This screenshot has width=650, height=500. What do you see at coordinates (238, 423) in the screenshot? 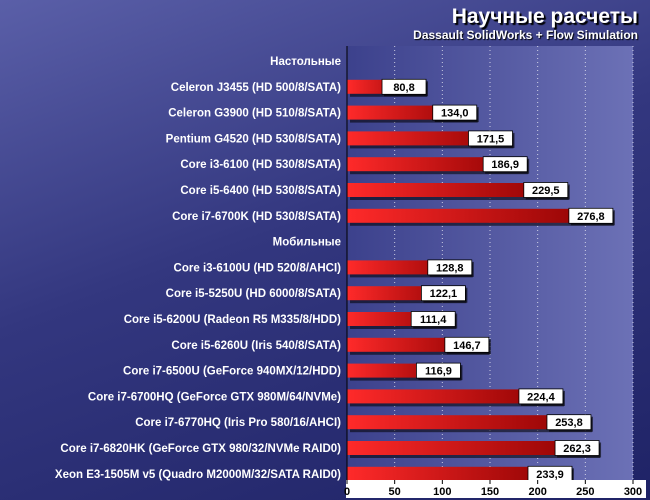
I see `category-label: Core i7-6770HQ (Iris Pro 580/16/AHCI)` at bounding box center [238, 423].